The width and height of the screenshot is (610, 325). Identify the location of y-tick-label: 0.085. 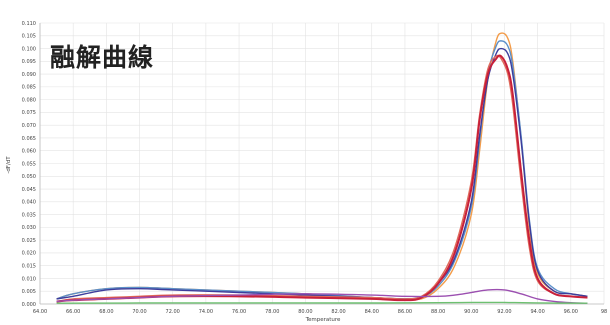
(29, 88).